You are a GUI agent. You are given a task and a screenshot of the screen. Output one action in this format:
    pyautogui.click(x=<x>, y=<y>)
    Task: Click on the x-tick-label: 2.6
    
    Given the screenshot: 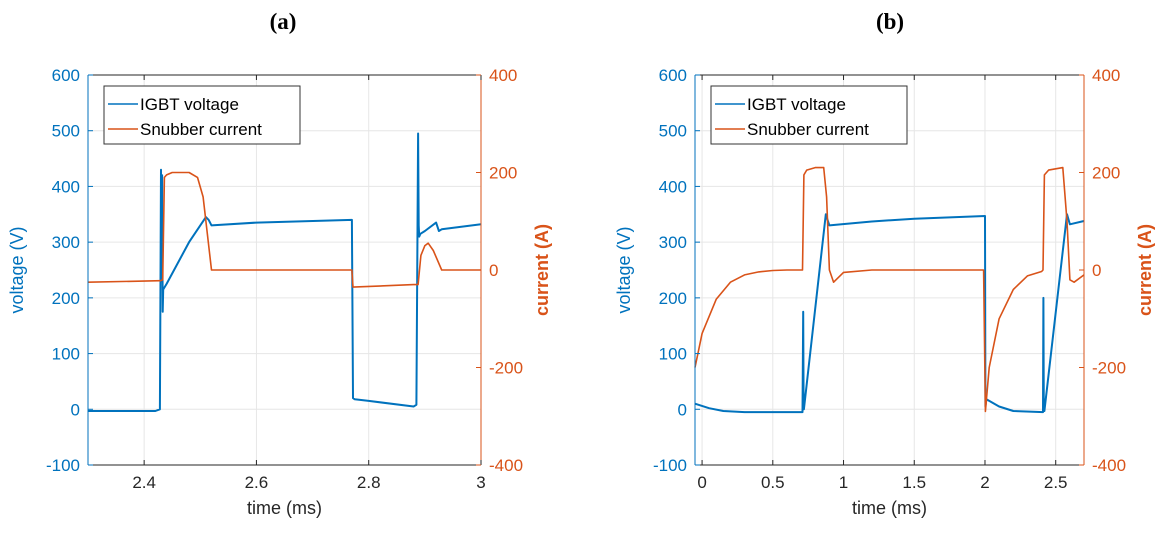 What is the action you would take?
    pyautogui.click(x=257, y=482)
    